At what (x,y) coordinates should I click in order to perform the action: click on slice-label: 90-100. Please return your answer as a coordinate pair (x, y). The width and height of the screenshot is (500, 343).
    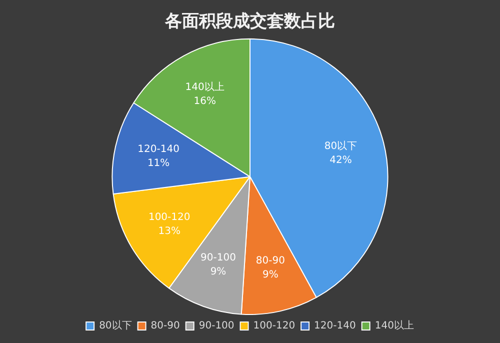
    Looking at the image, I should click on (218, 258).